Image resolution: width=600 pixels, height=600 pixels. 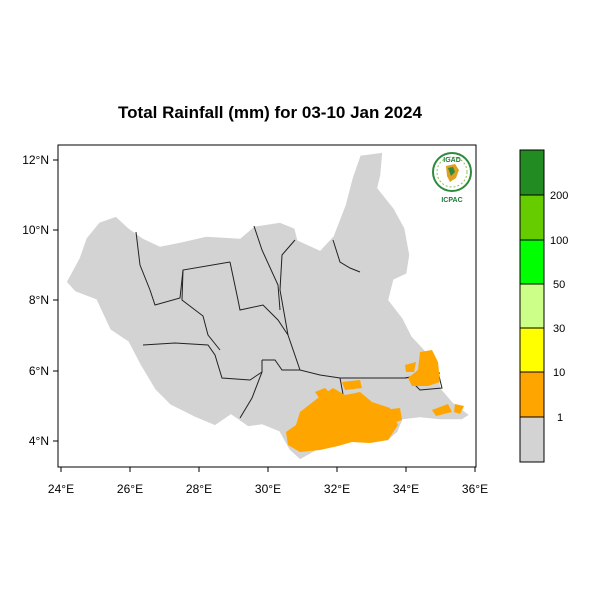 What do you see at coordinates (199, 489) in the screenshot?
I see `x-tick-label: 28°E` at bounding box center [199, 489].